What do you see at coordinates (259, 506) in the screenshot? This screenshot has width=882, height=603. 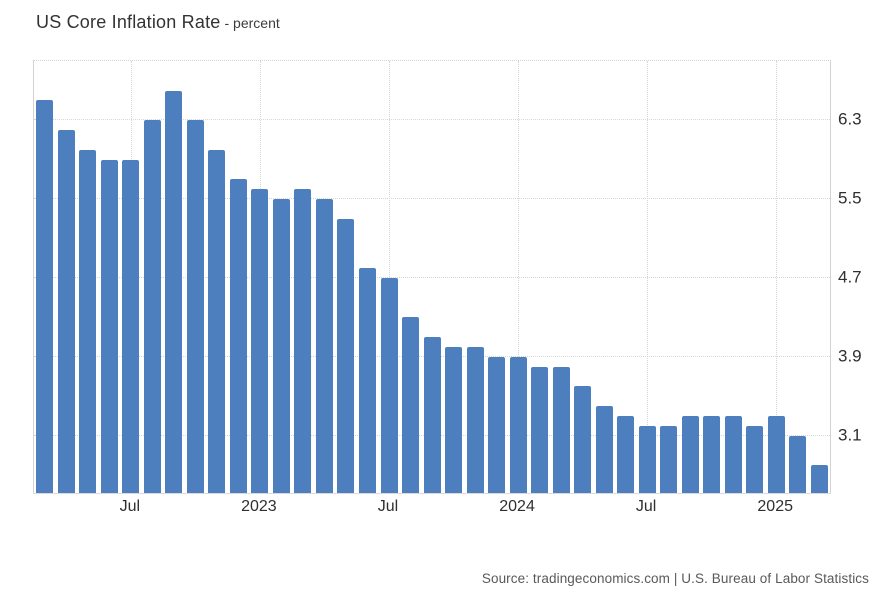 I see `x-axis-label-2023: 2023` at bounding box center [259, 506].